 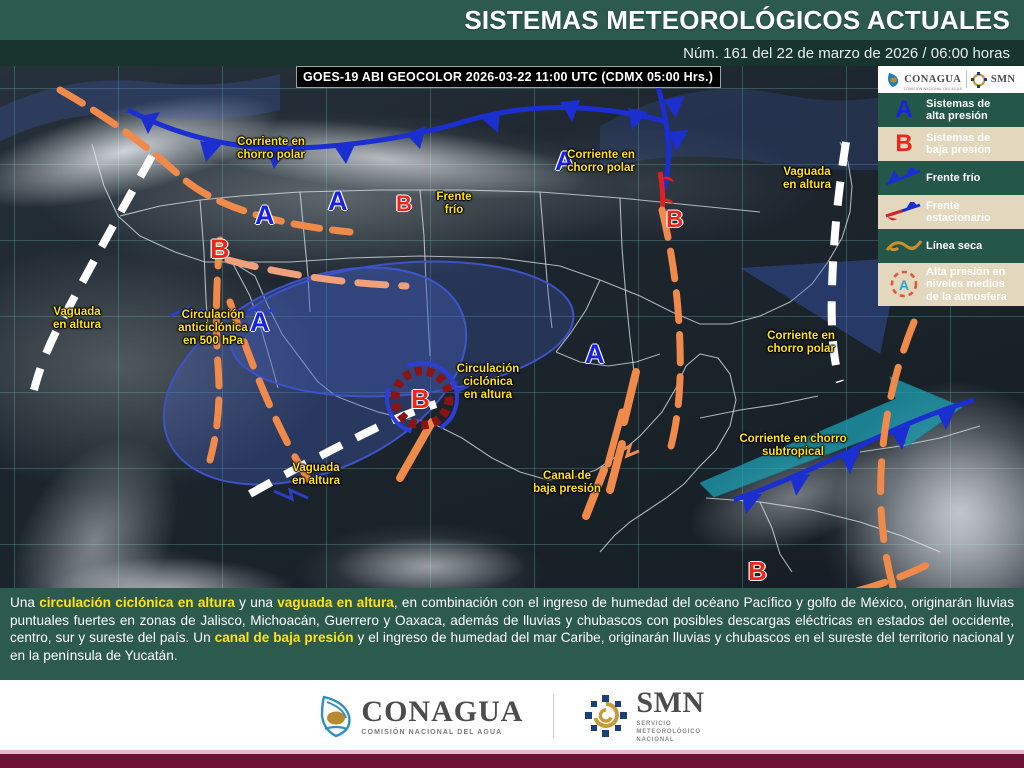 I want to click on svg-text: A, so click(x=904, y=285).